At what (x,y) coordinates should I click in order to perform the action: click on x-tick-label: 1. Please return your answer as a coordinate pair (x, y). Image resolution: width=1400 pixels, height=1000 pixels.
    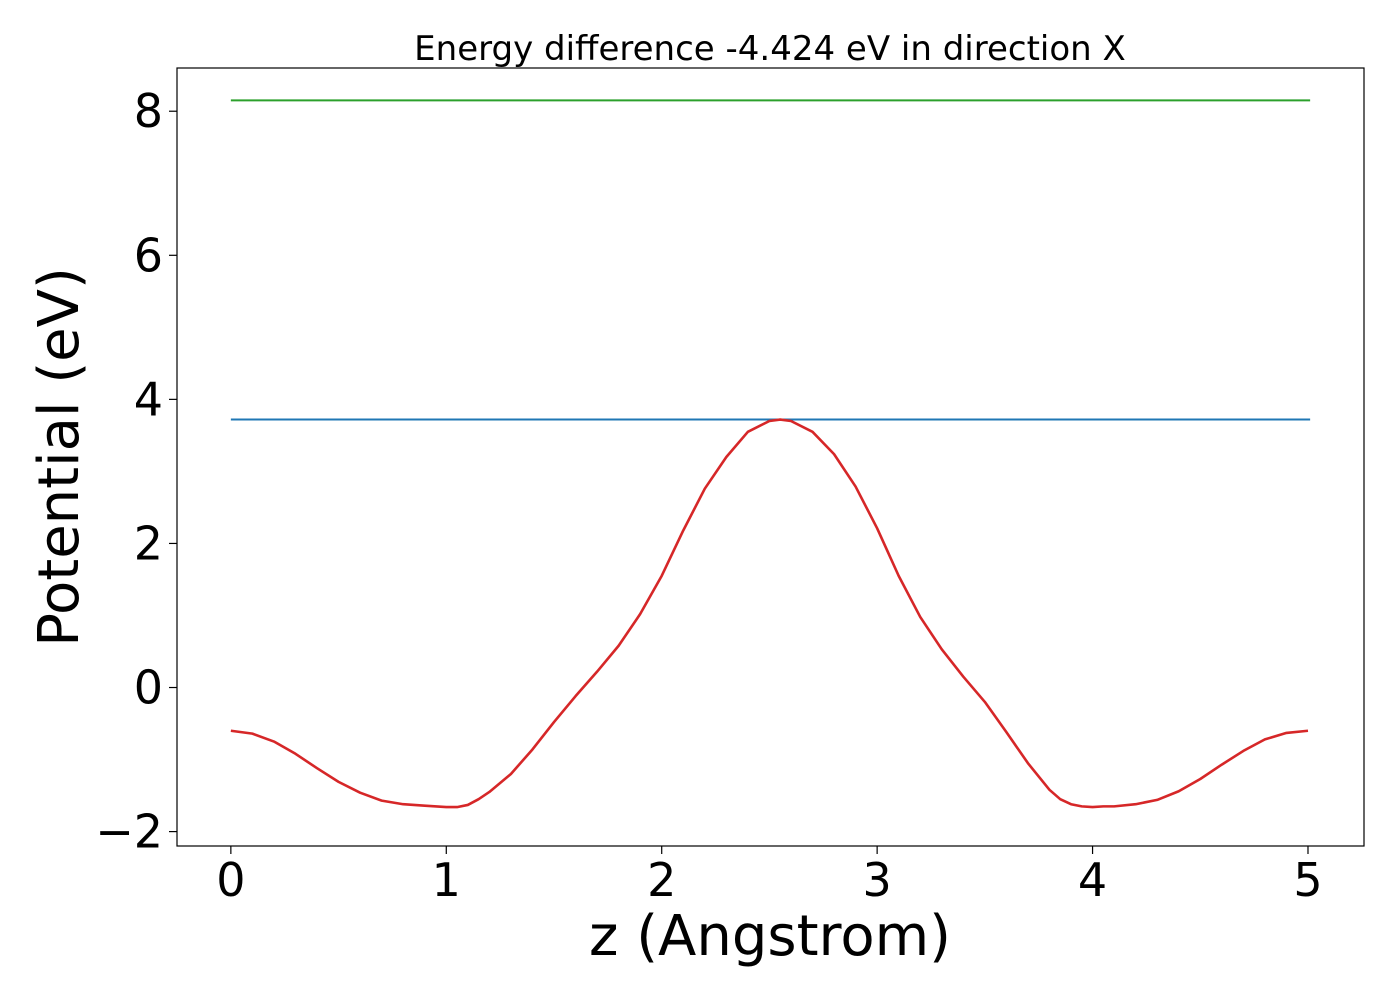
    Looking at the image, I should click on (446, 880).